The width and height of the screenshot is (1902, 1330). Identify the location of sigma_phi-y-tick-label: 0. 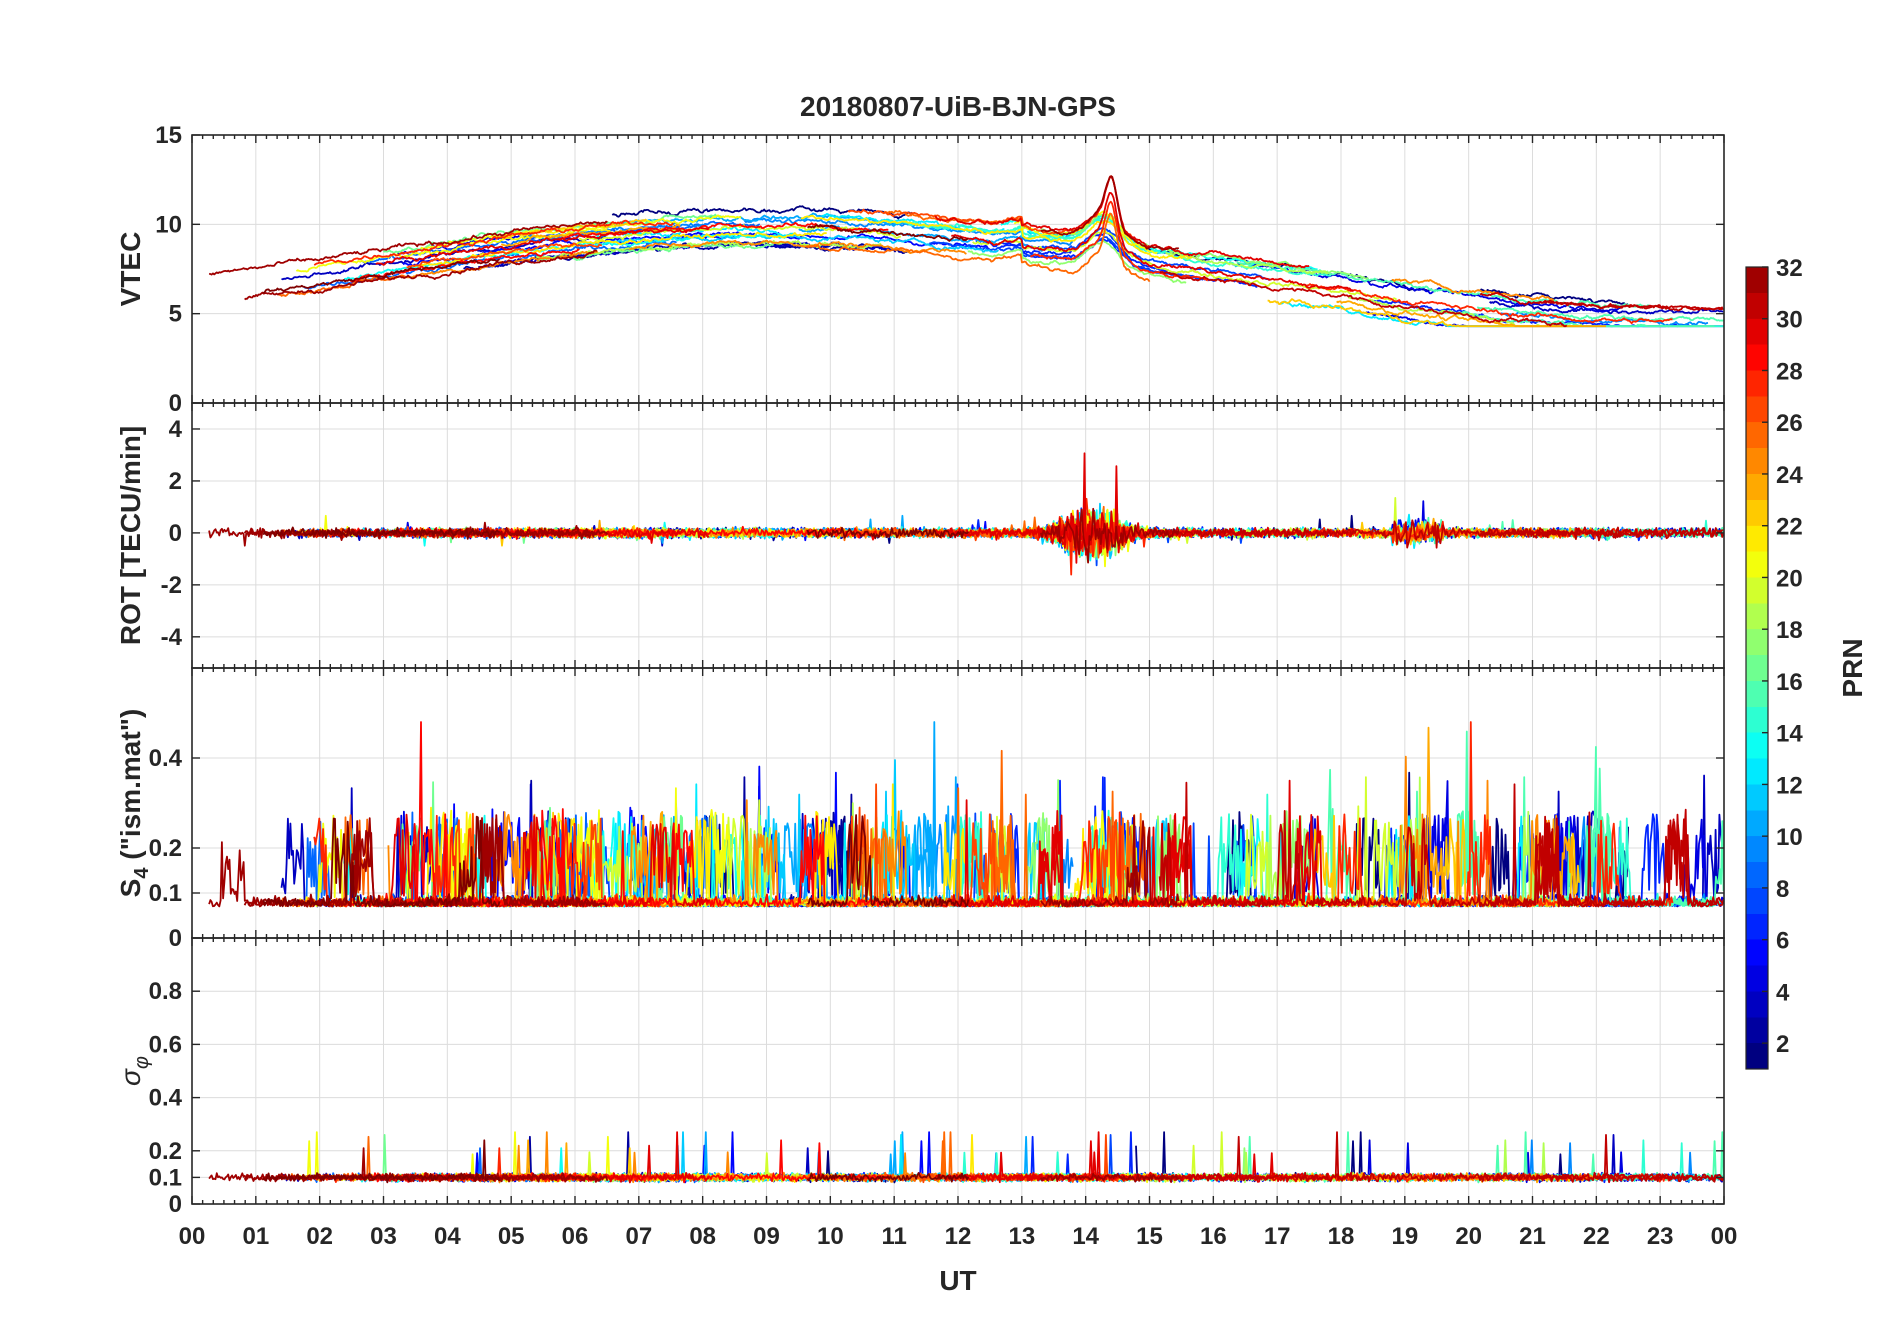
(175, 1204).